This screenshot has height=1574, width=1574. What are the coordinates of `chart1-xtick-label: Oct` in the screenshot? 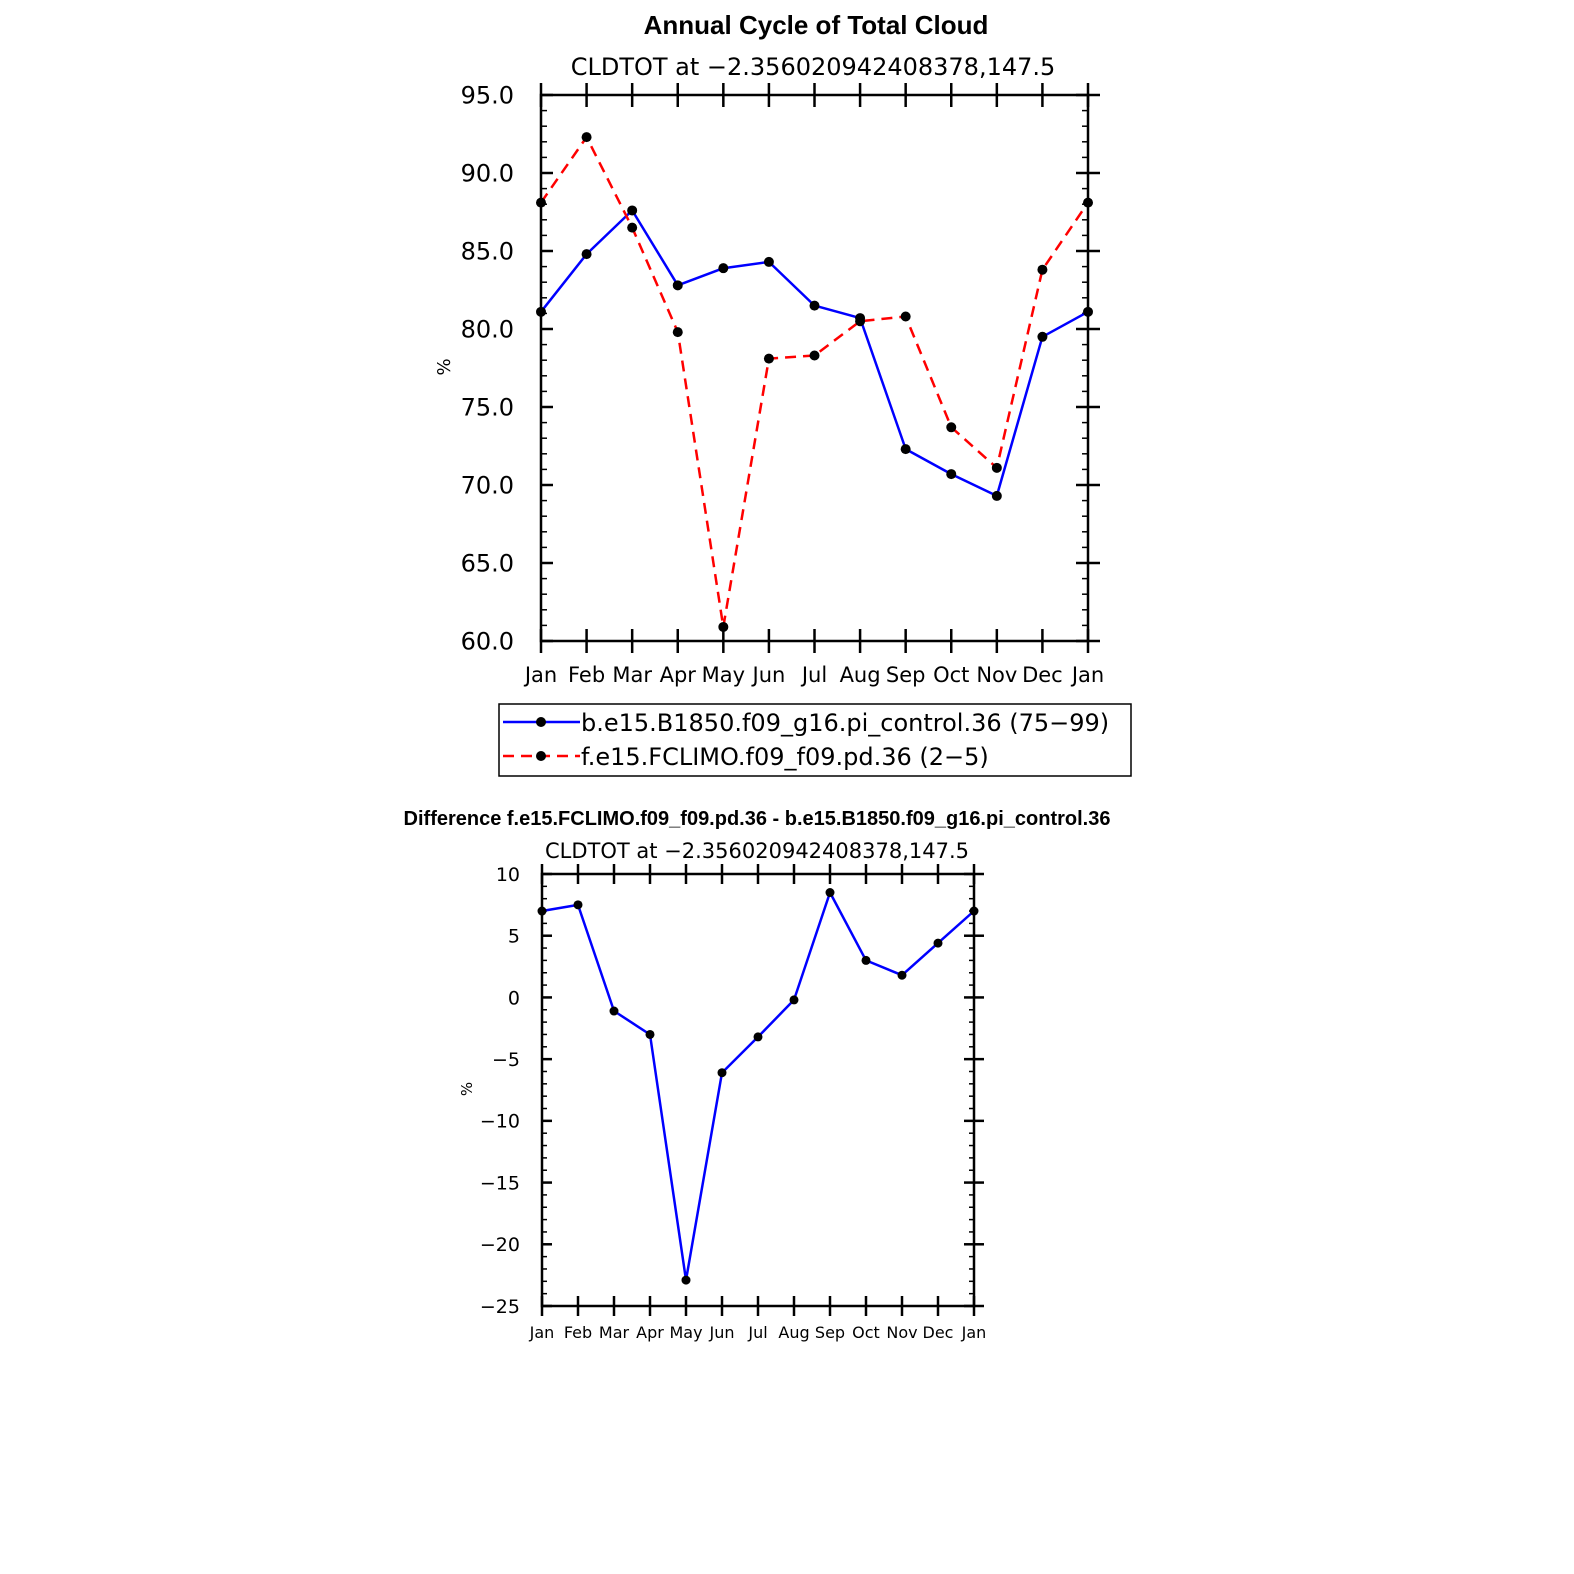 It's located at (951, 675).